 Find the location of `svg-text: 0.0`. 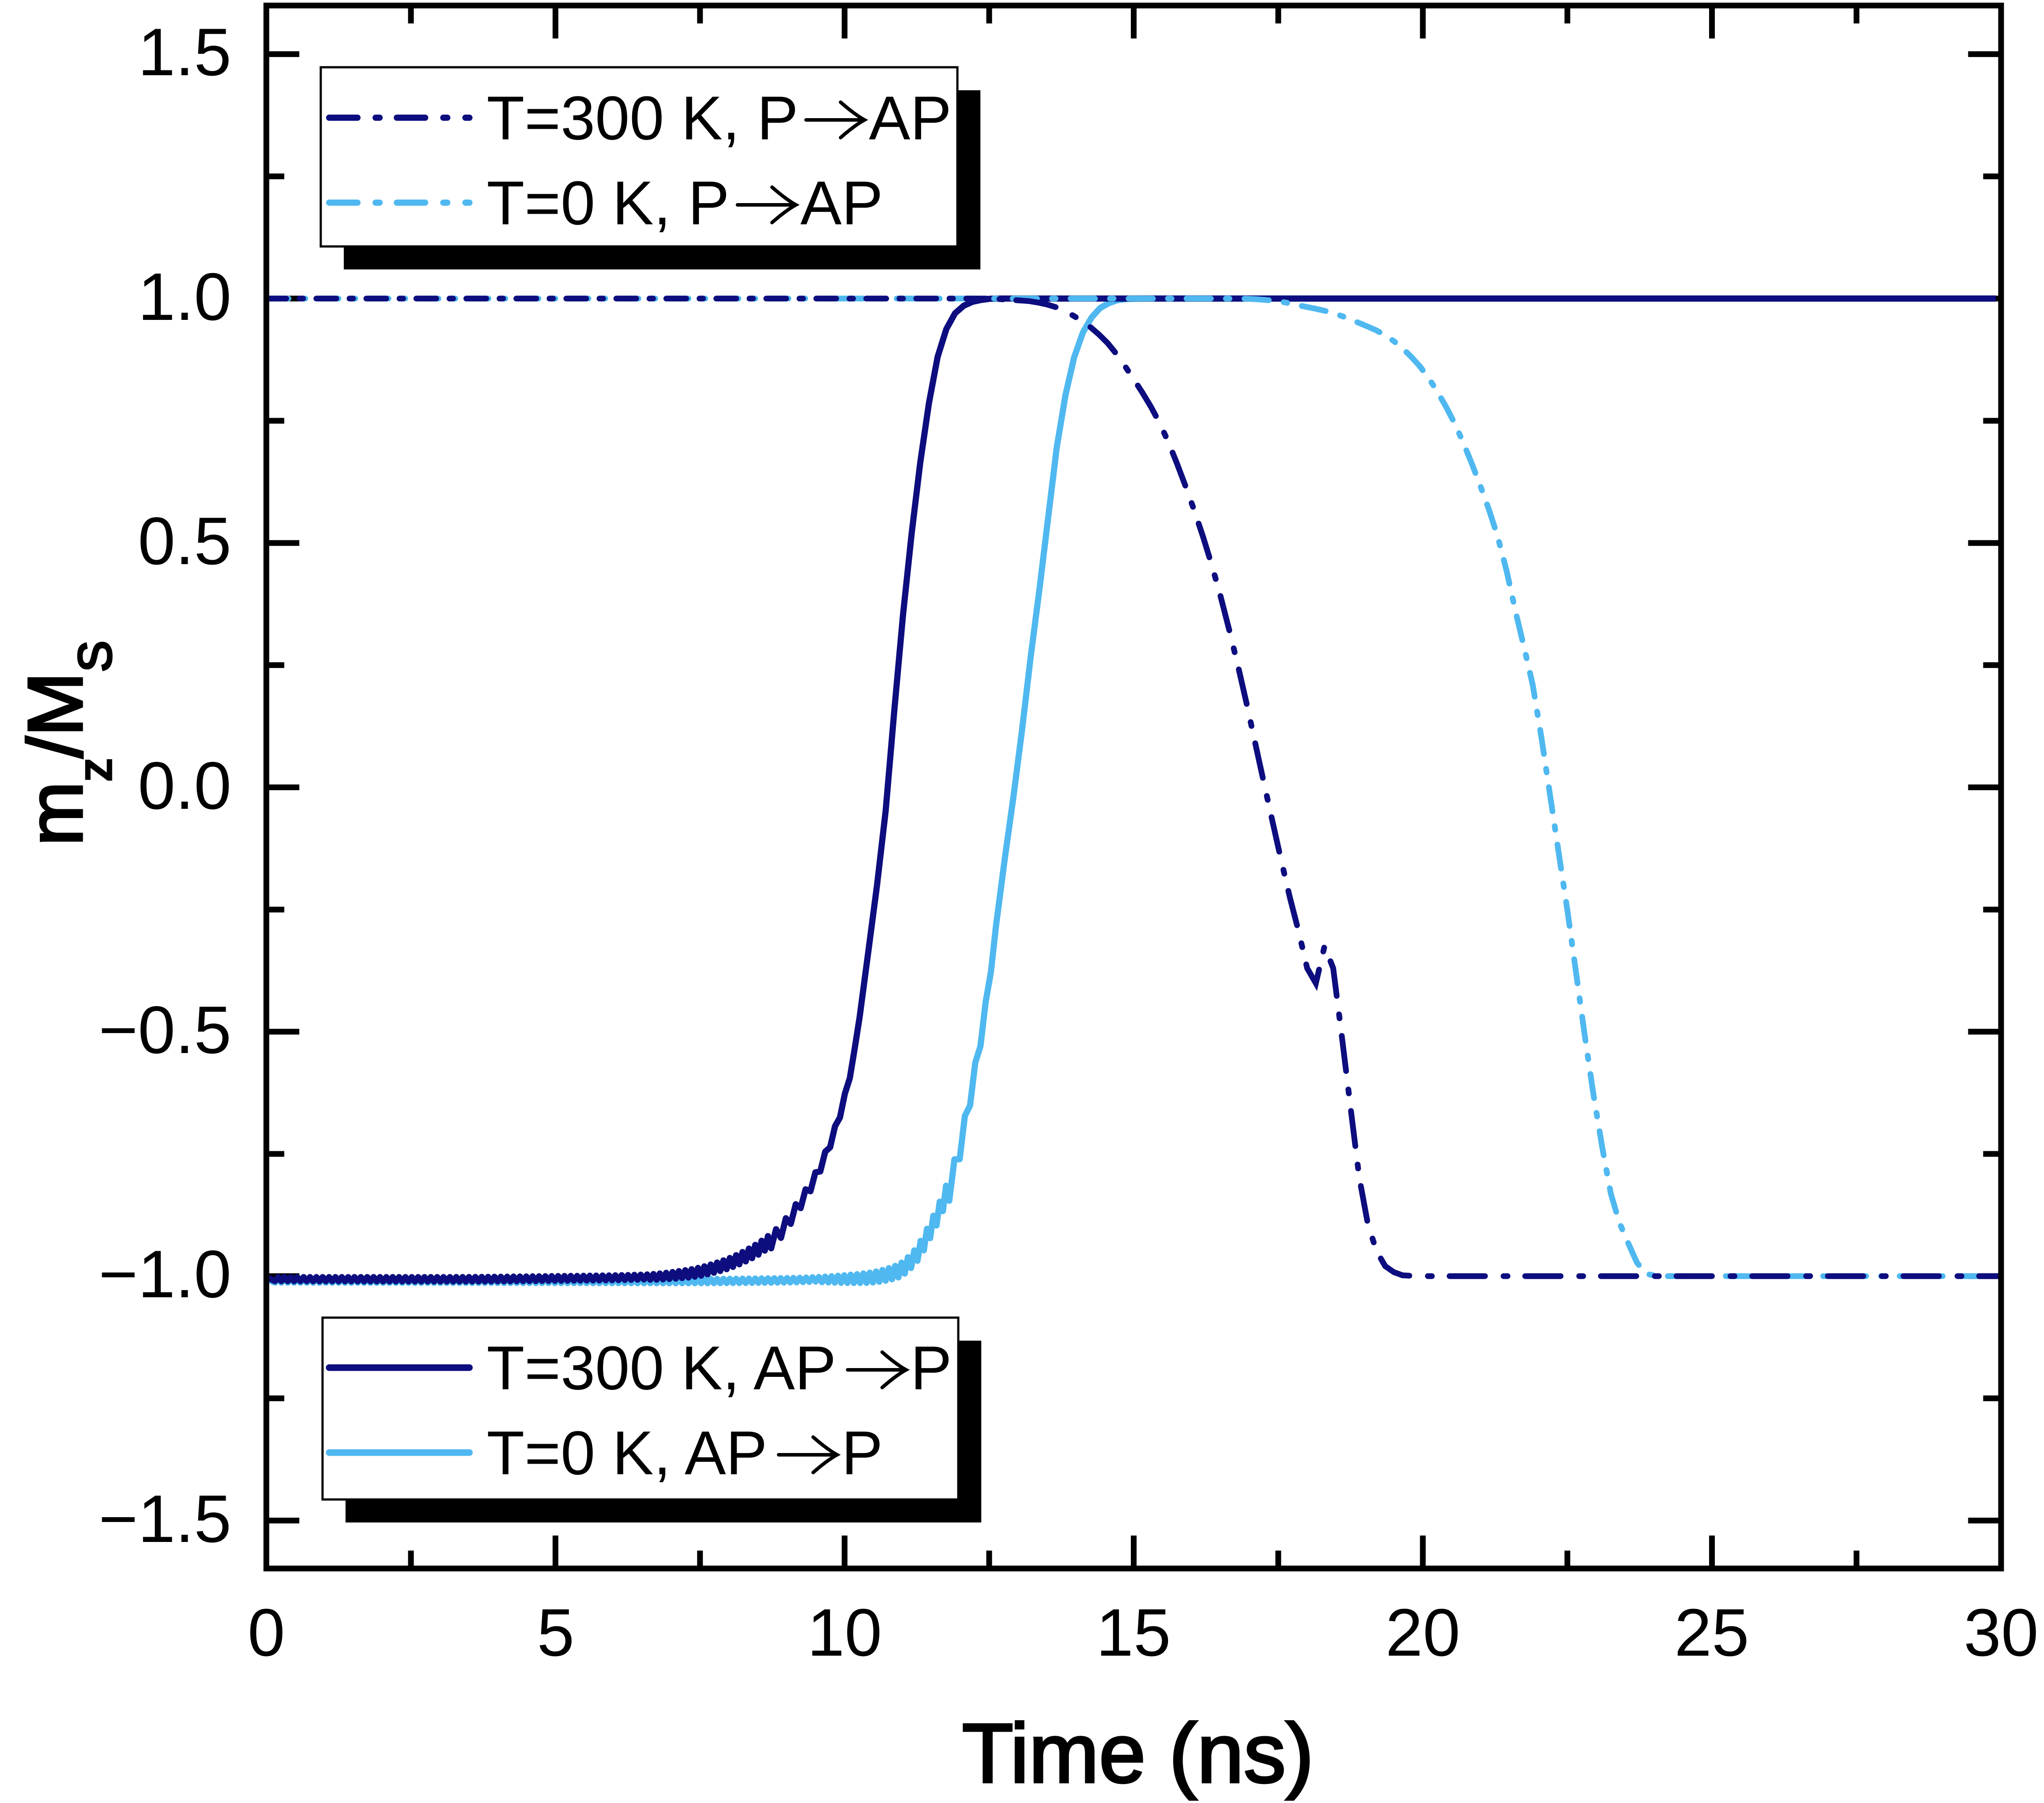

svg-text: 0.0 is located at coordinates (185, 786).